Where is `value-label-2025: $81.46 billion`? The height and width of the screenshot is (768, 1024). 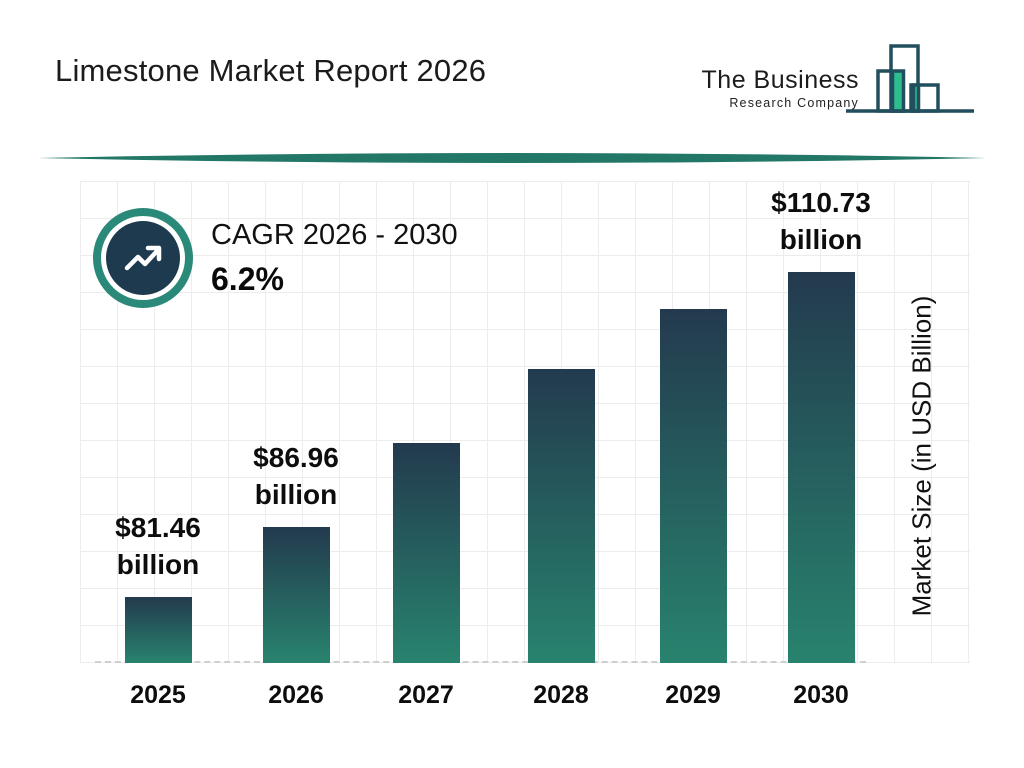 value-label-2025: $81.46 billion is located at coordinates (158, 546).